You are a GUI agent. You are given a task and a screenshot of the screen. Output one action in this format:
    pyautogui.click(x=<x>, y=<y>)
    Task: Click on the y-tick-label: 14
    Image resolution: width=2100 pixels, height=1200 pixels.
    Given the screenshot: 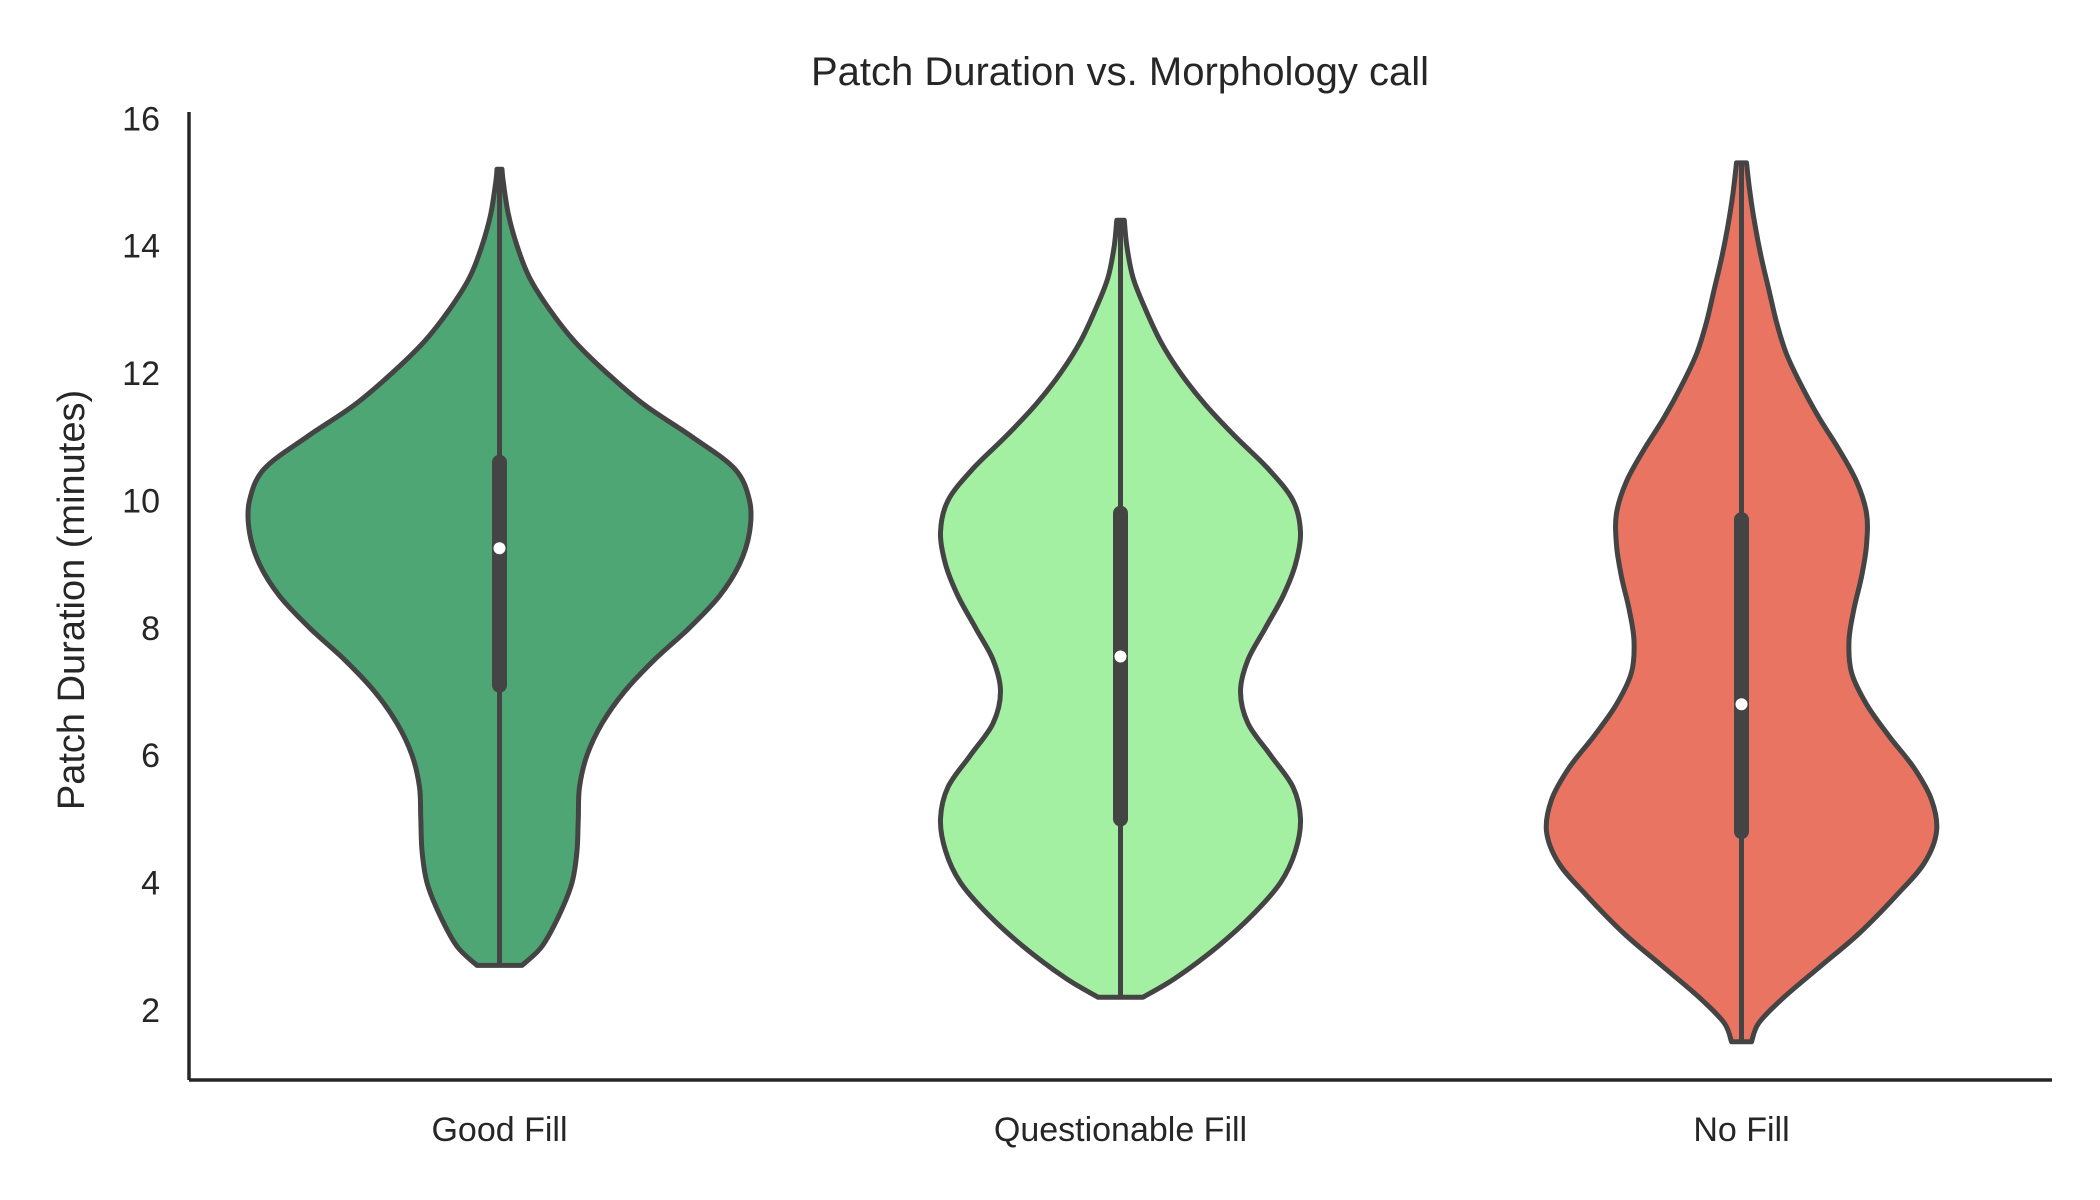 What is the action you would take?
    pyautogui.click(x=141, y=247)
    